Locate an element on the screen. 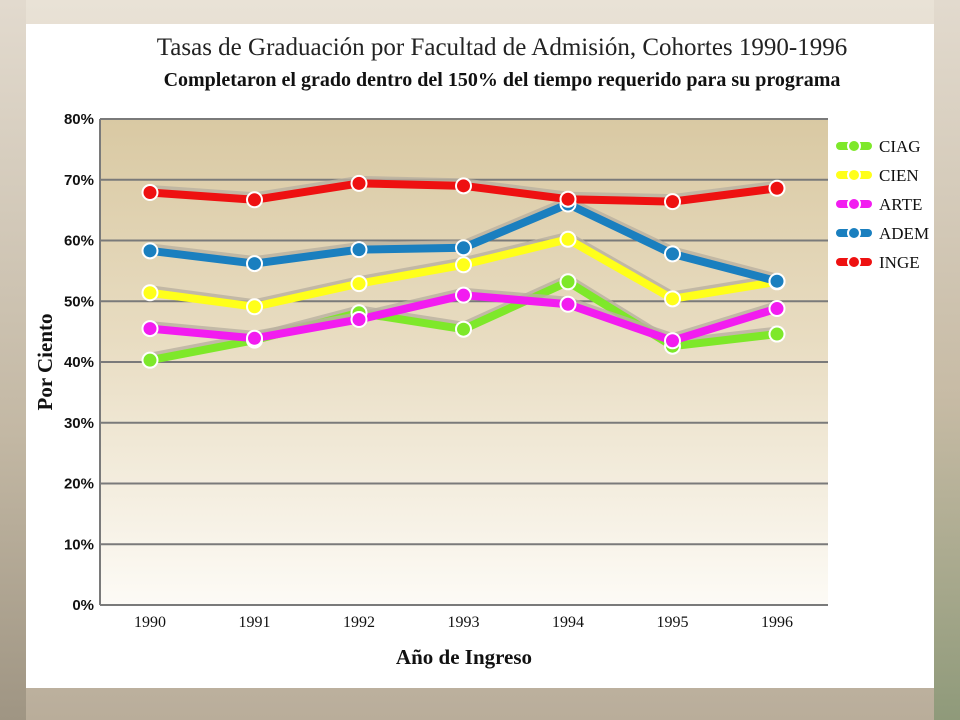 Image resolution: width=960 pixels, height=720 pixels. legend: CIAG CIEN ARTE ADEM INGE is located at coordinates (882, 204).